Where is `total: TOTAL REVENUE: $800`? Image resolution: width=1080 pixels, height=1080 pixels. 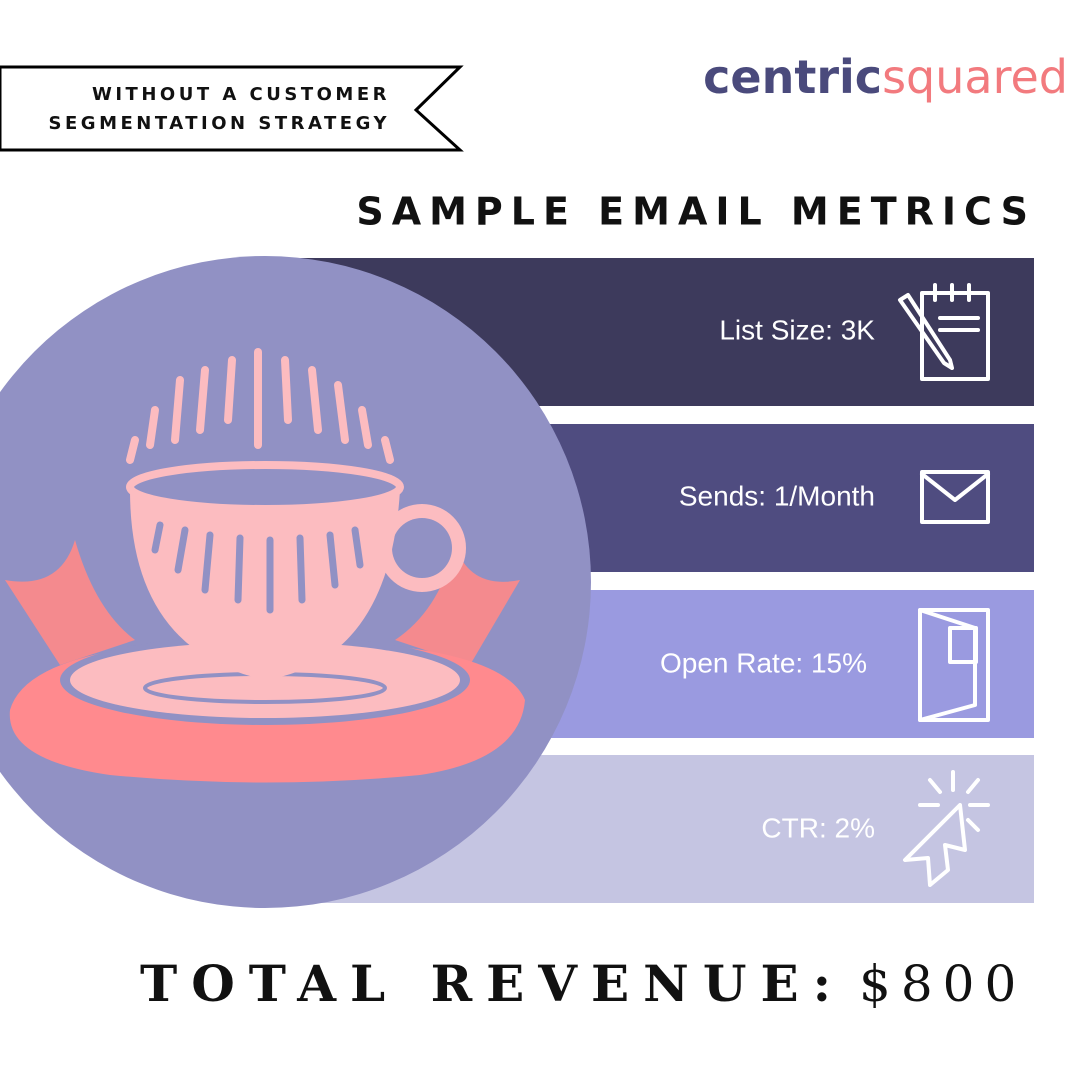
total: TOTAL REVENUE: $800 is located at coordinates (583, 983).